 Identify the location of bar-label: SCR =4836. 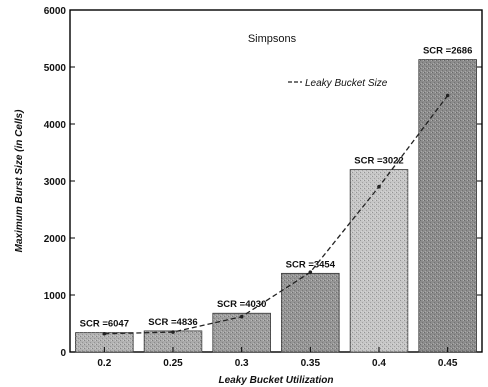
(172, 322).